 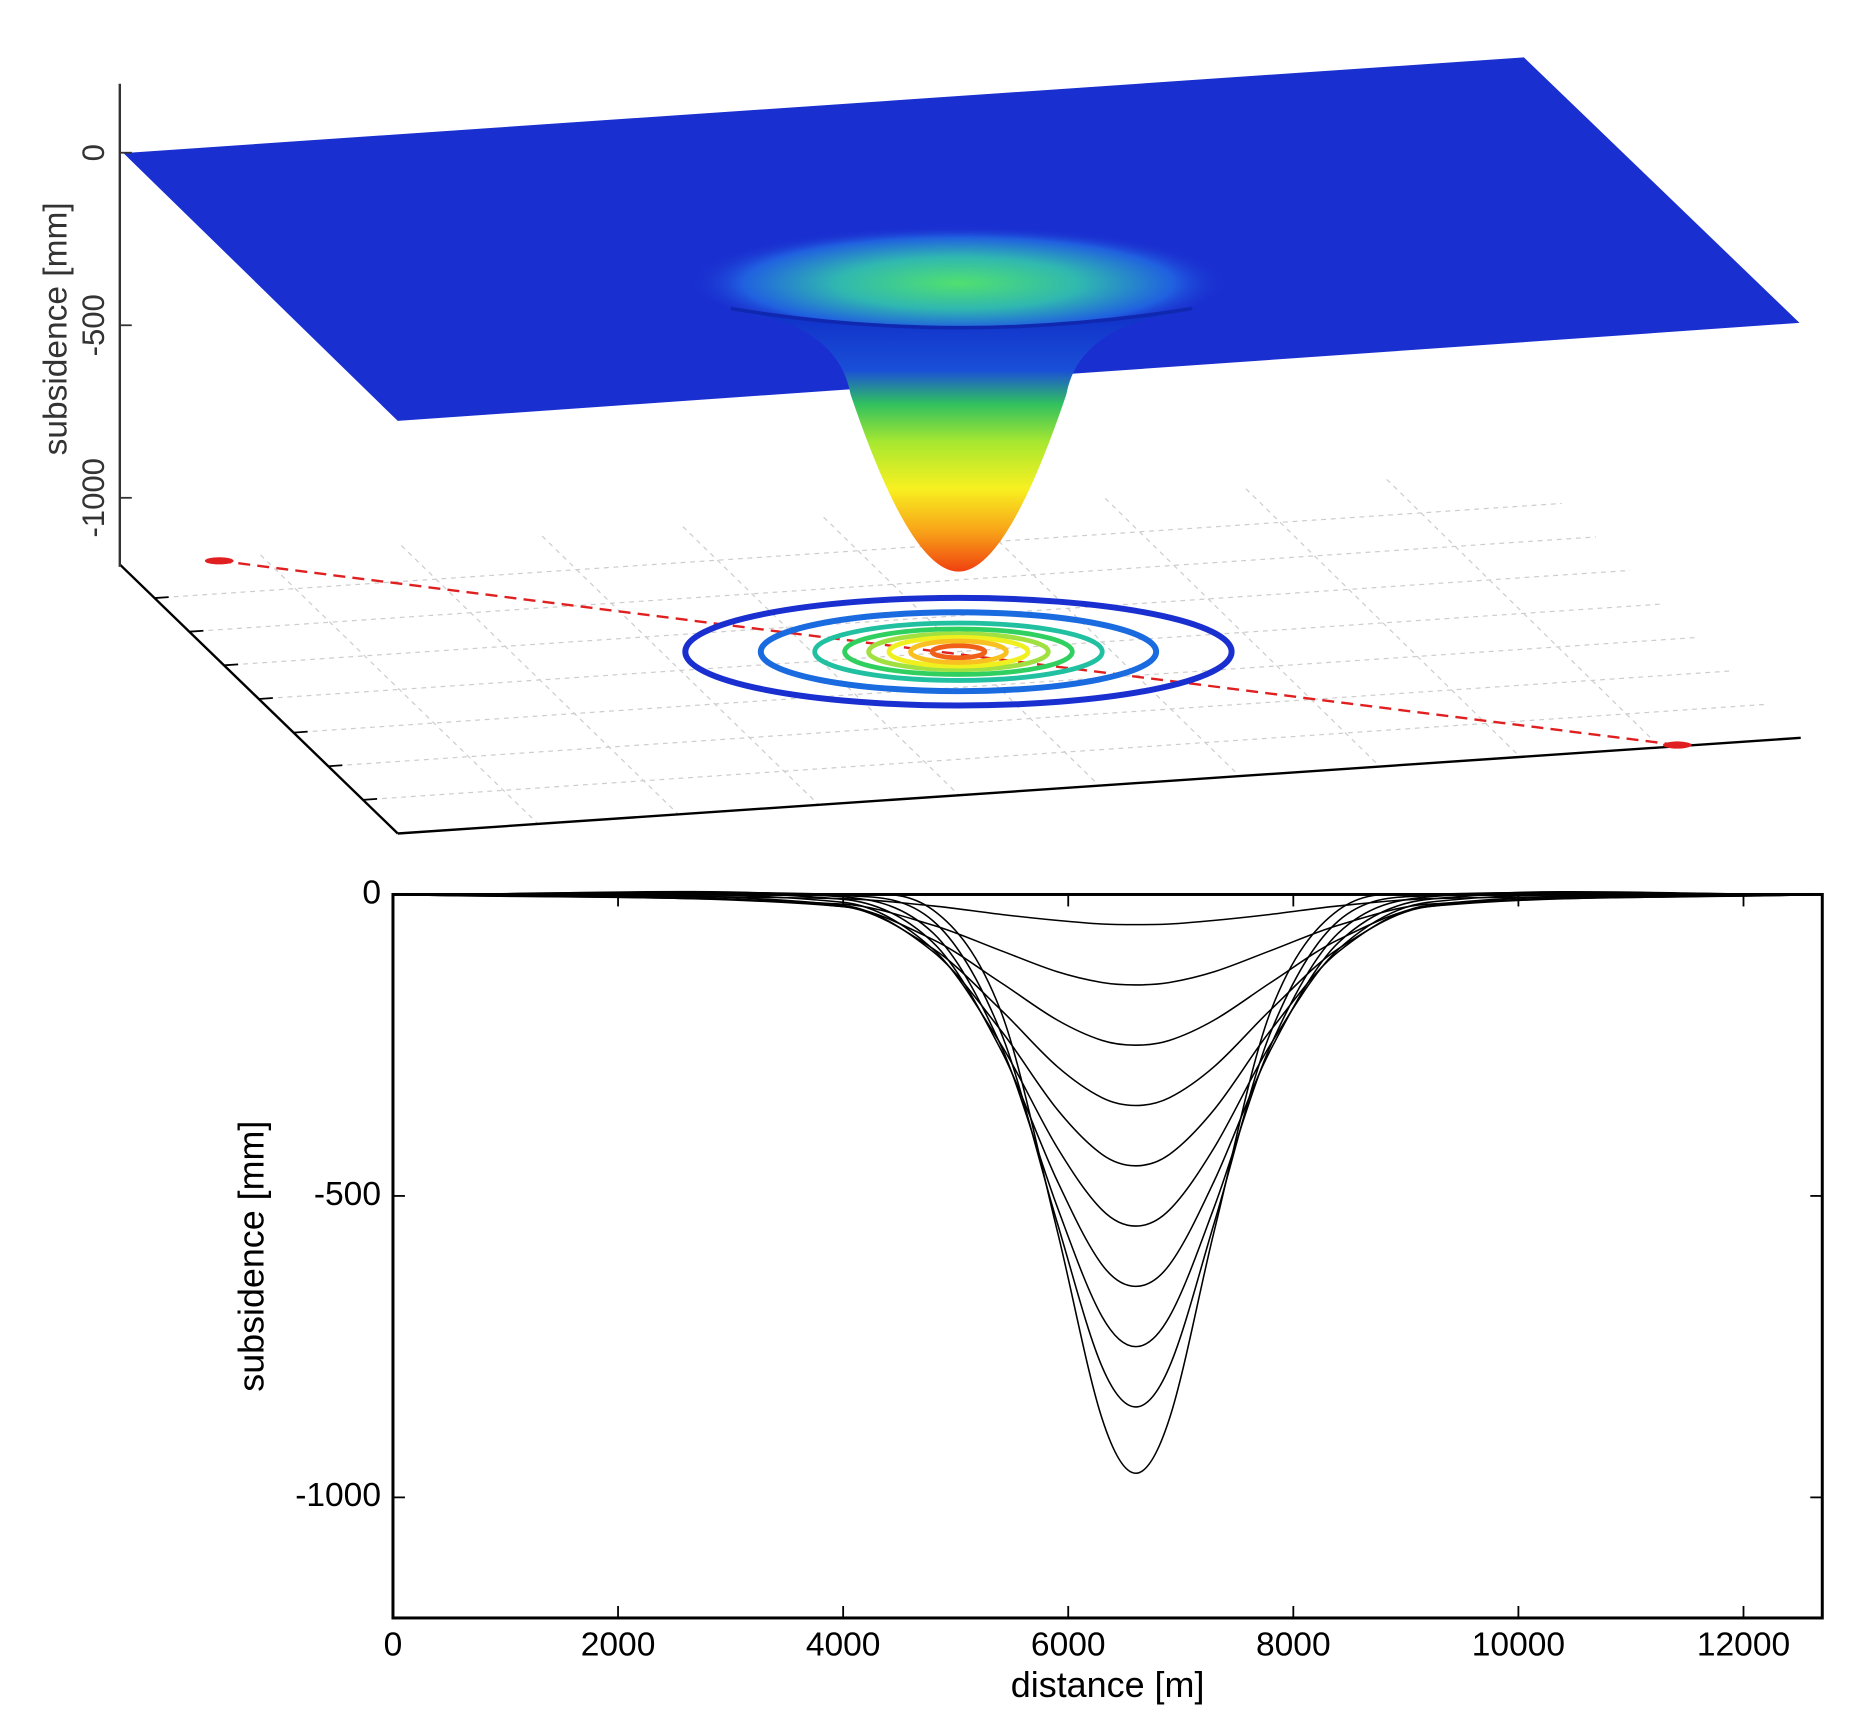 I want to click on y-tick-label: -1000, so click(x=338, y=1495).